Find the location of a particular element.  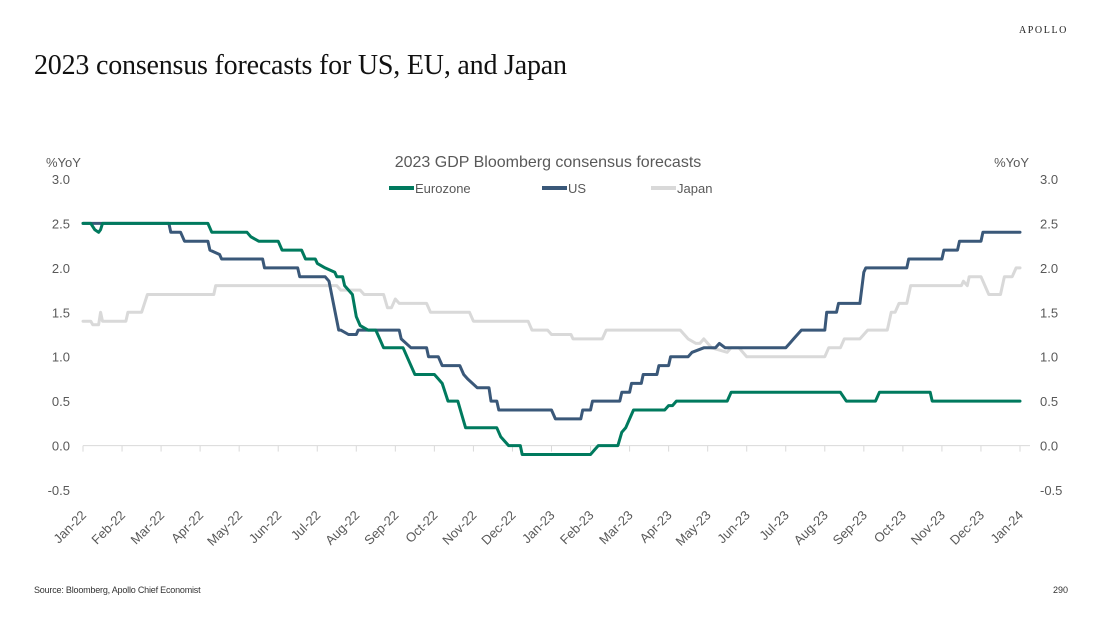

legend-item-eurozone: Eurozone is located at coordinates (430, 188).